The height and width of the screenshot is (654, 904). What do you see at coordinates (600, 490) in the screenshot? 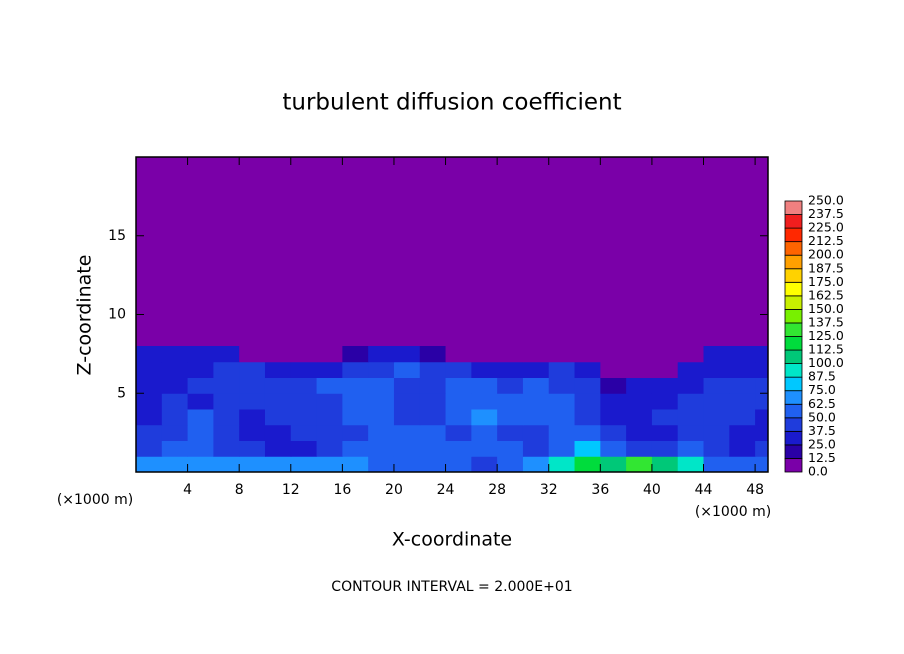
I see `x-tick-label: 36` at bounding box center [600, 490].